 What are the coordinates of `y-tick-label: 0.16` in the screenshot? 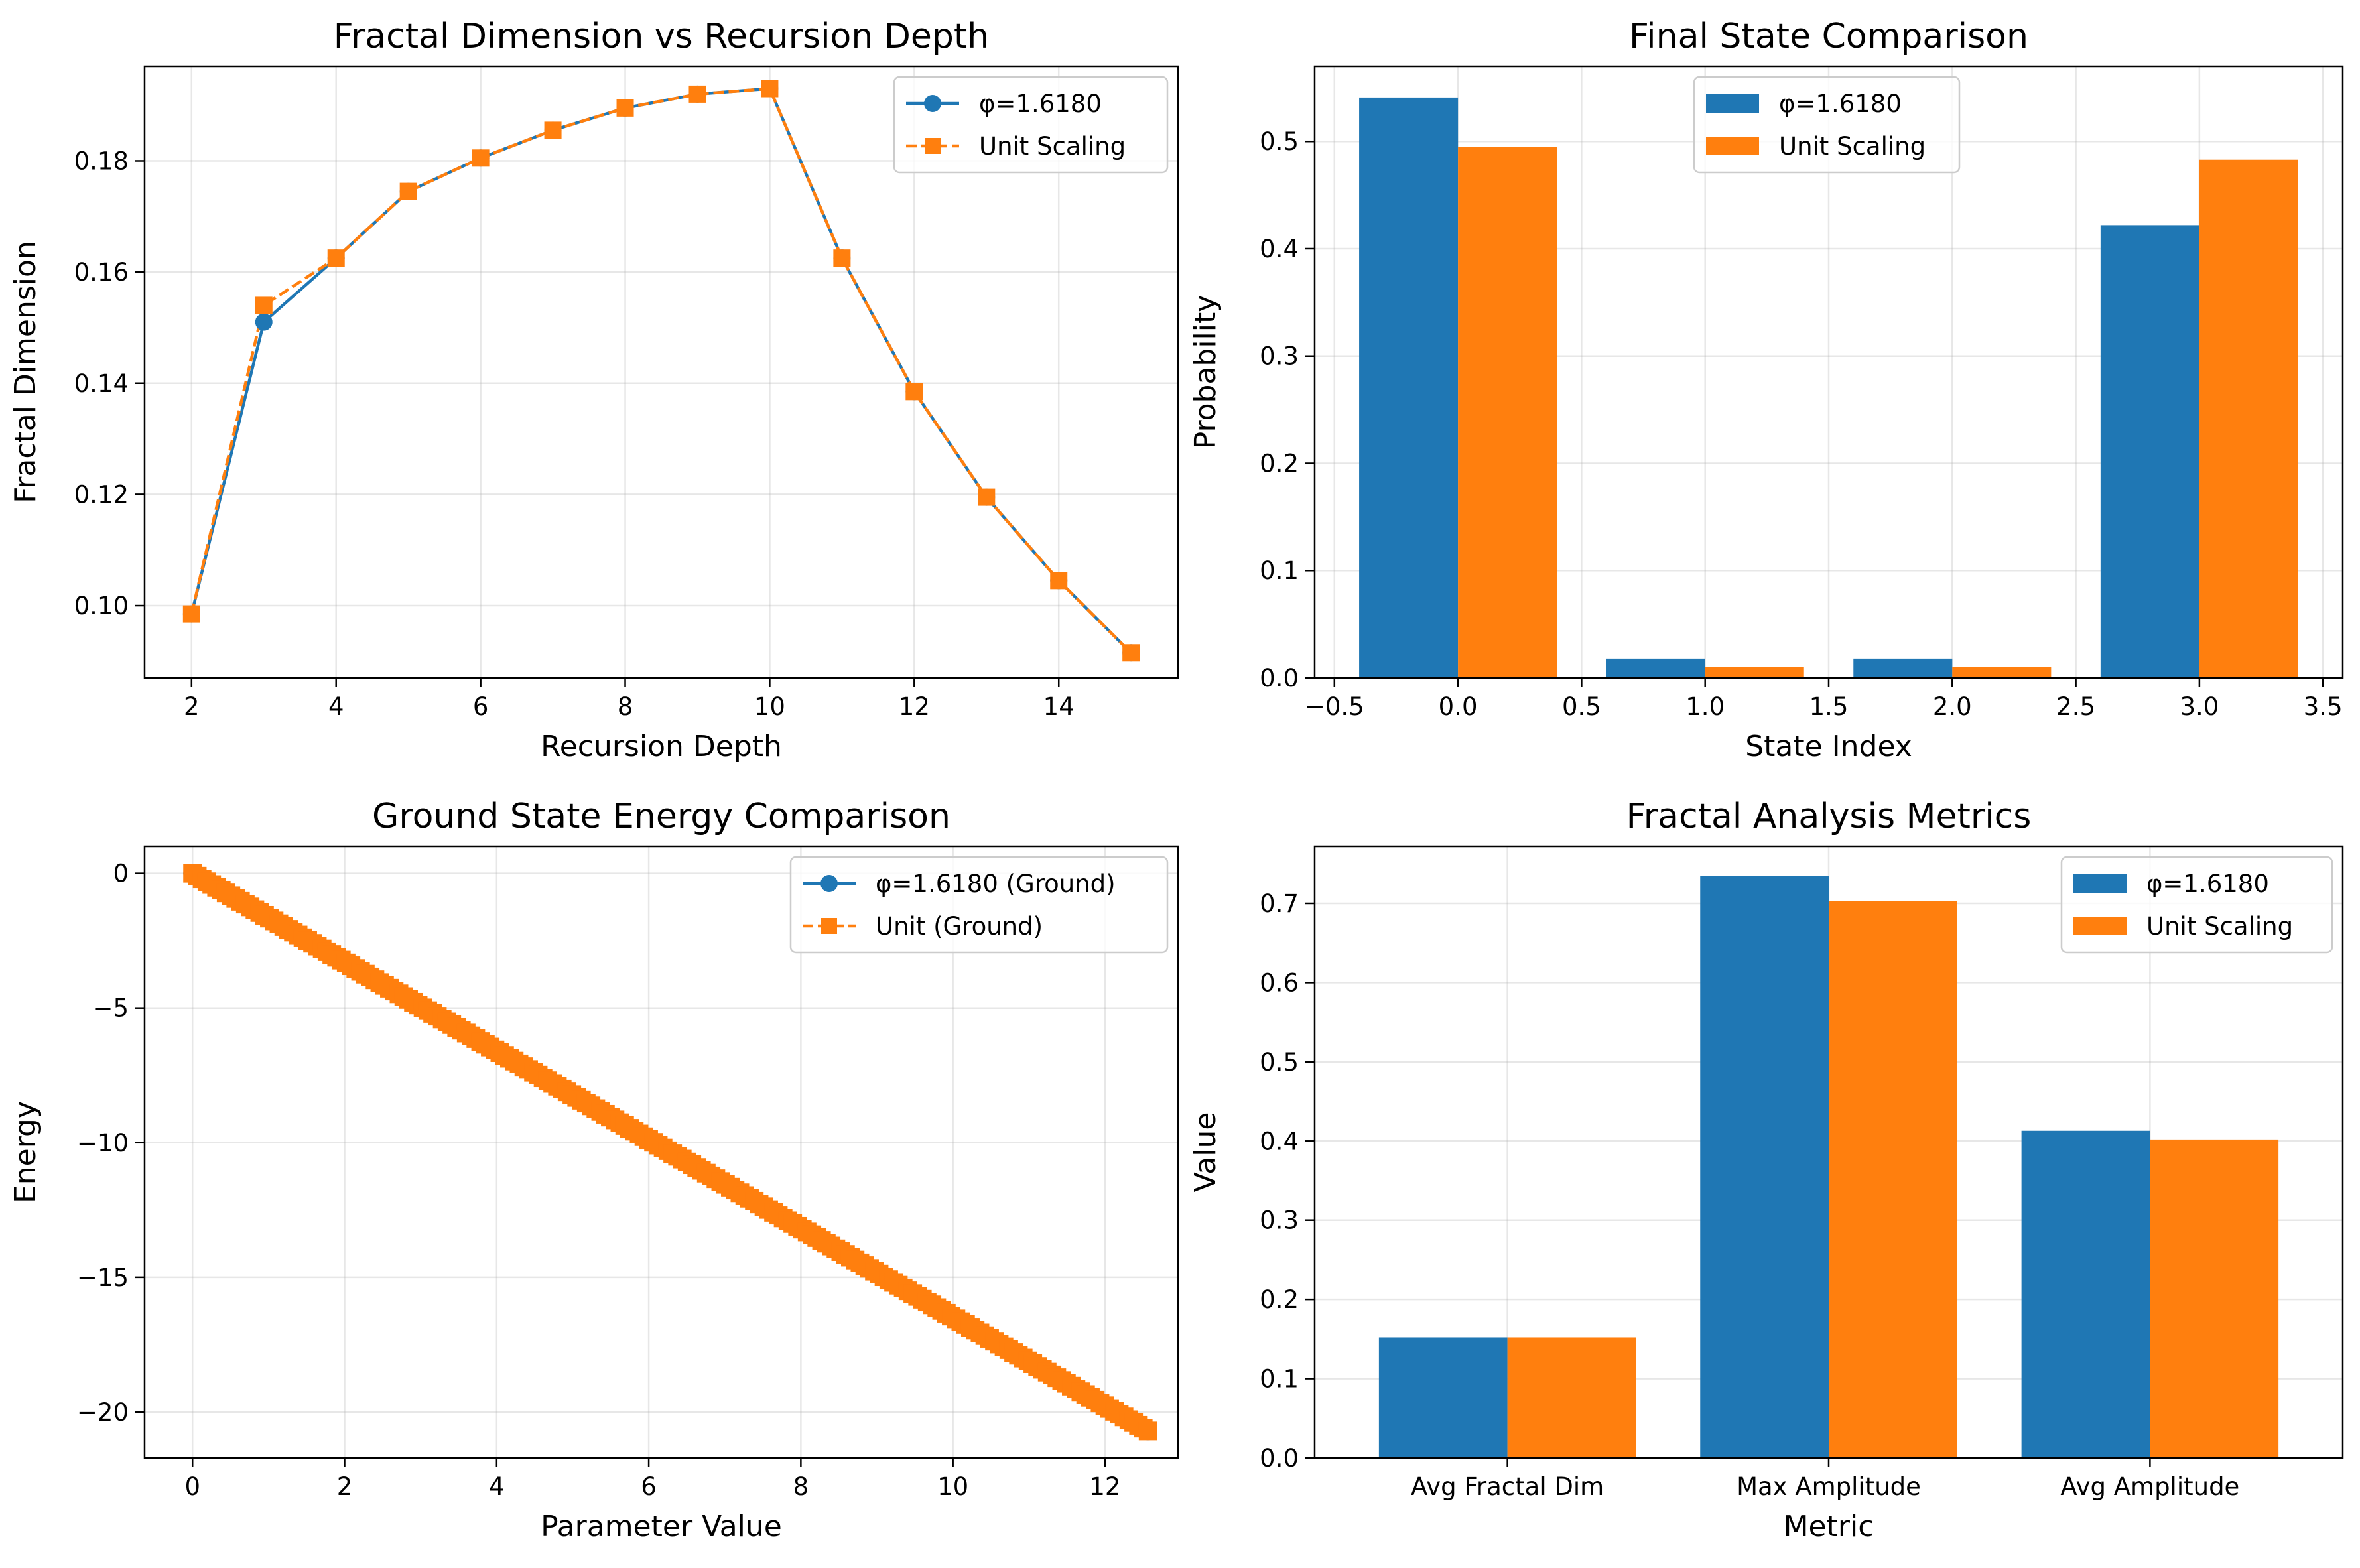 It's located at (102, 272).